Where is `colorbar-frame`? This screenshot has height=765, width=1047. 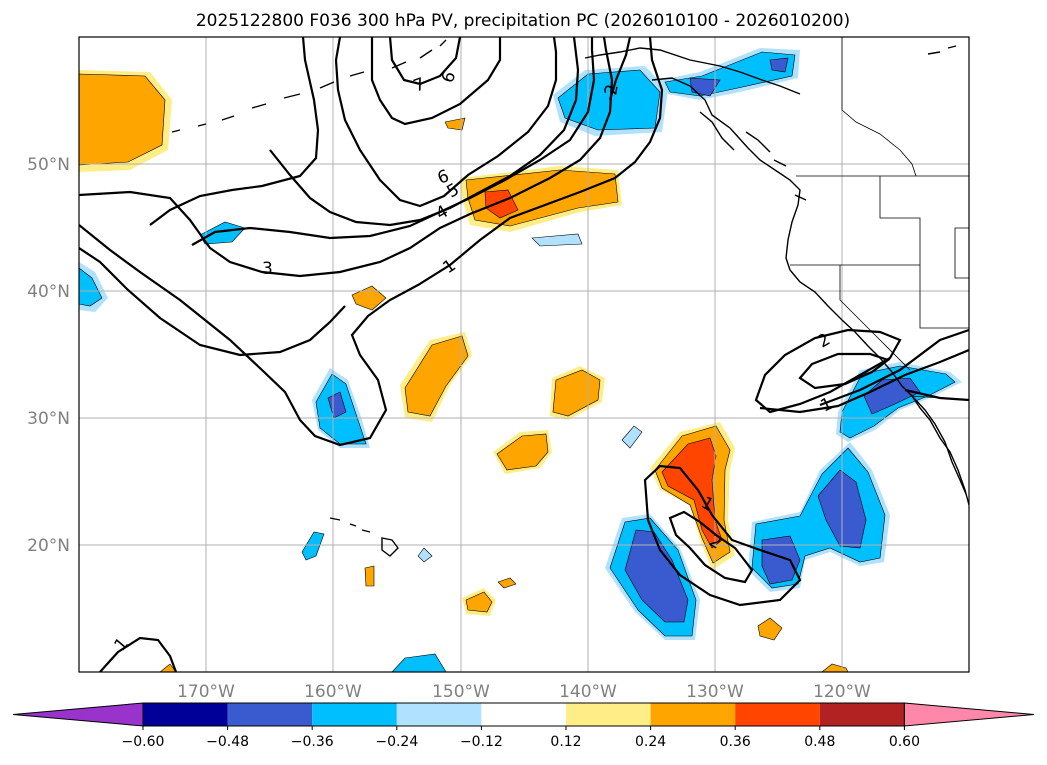
colorbar-frame is located at coordinates (523, 714).